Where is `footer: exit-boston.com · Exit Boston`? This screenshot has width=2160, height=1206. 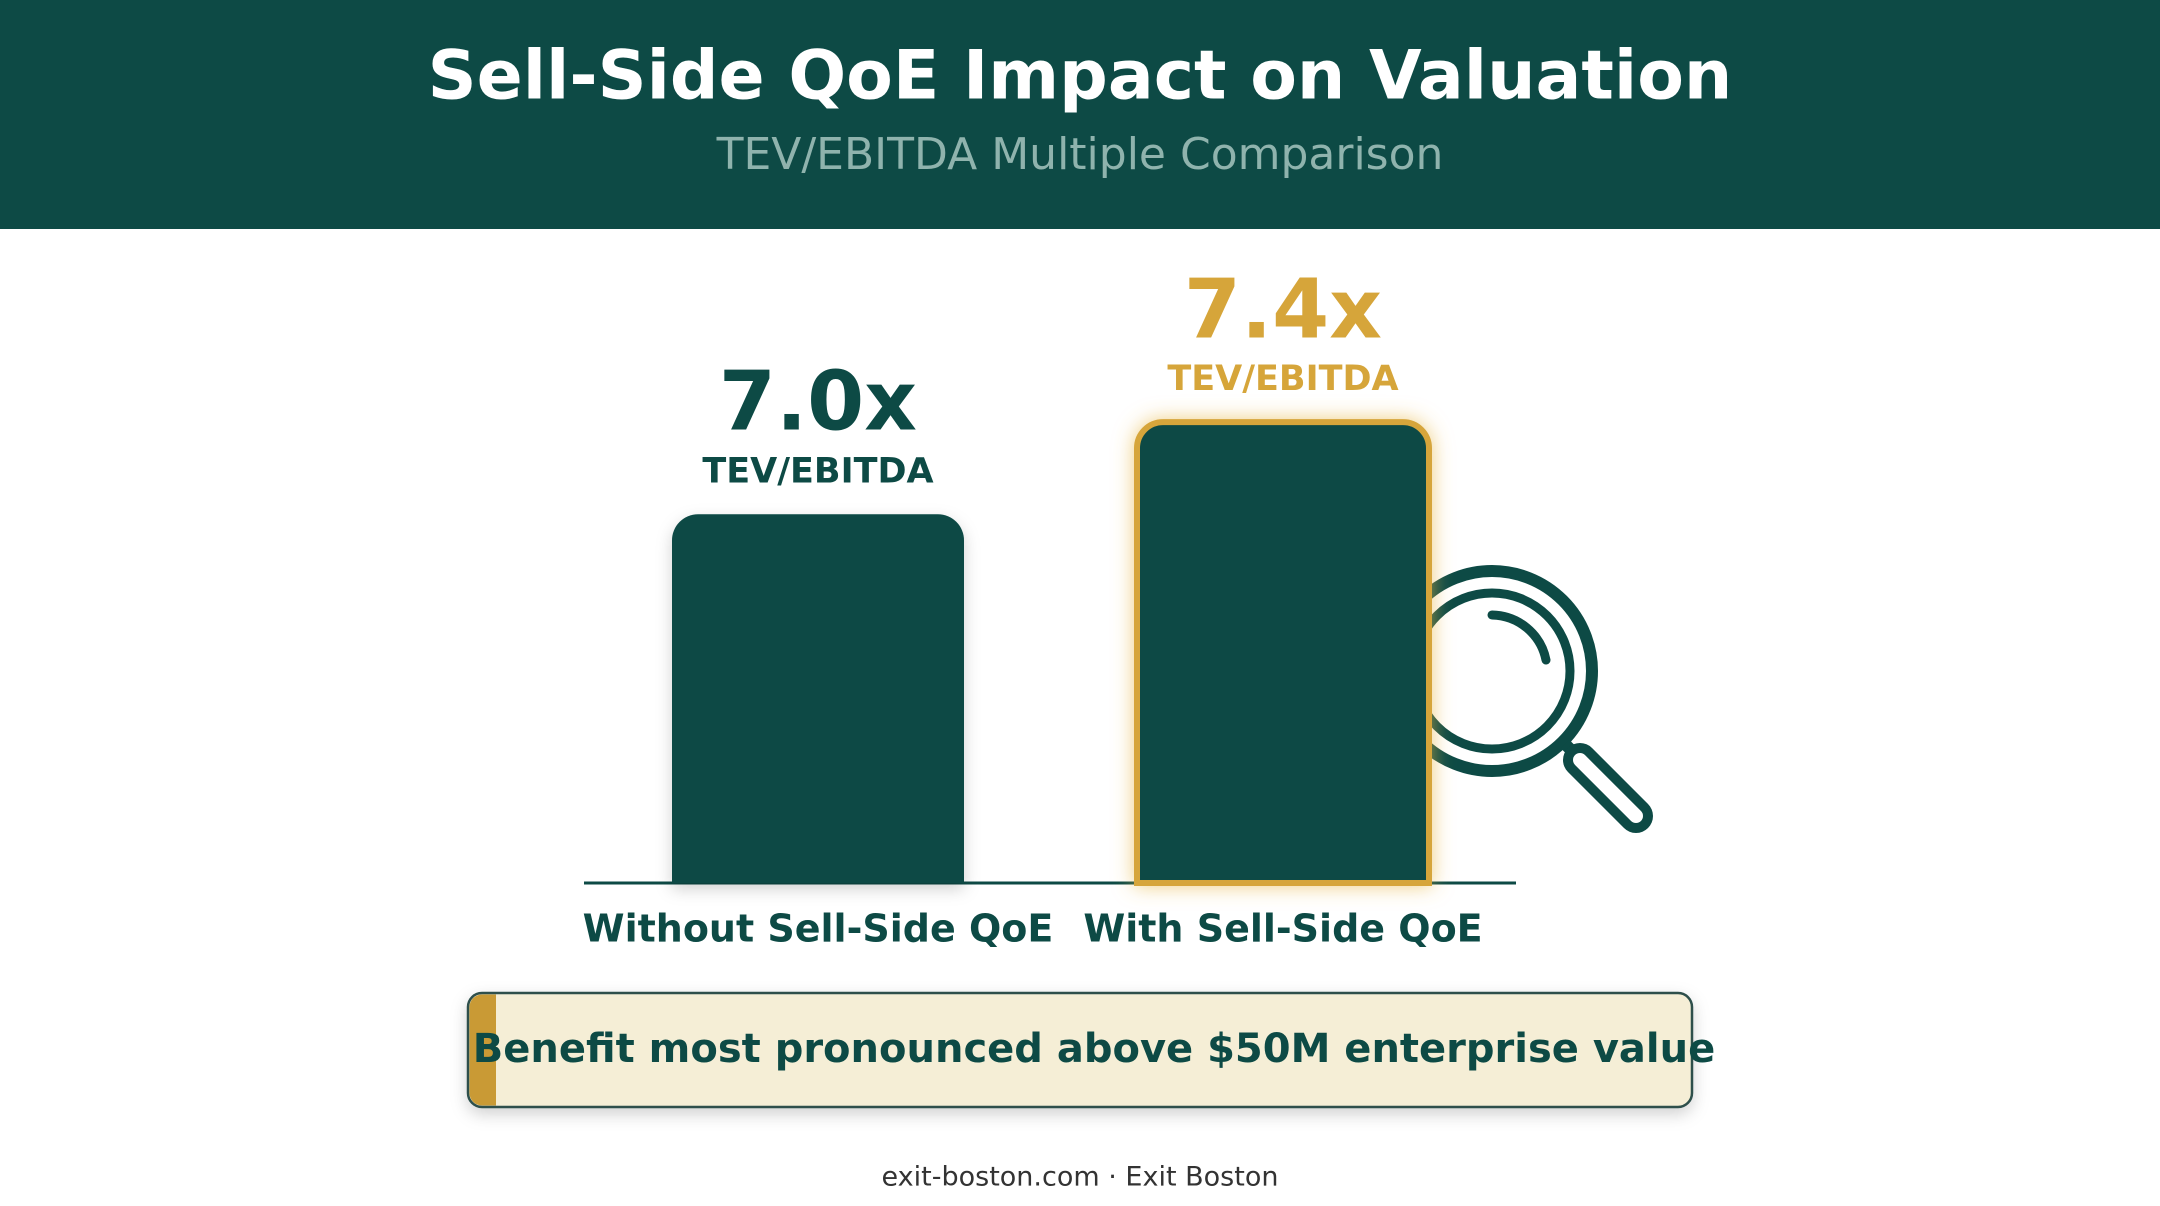 footer: exit-boston.com · Exit Boston is located at coordinates (1080, 1177).